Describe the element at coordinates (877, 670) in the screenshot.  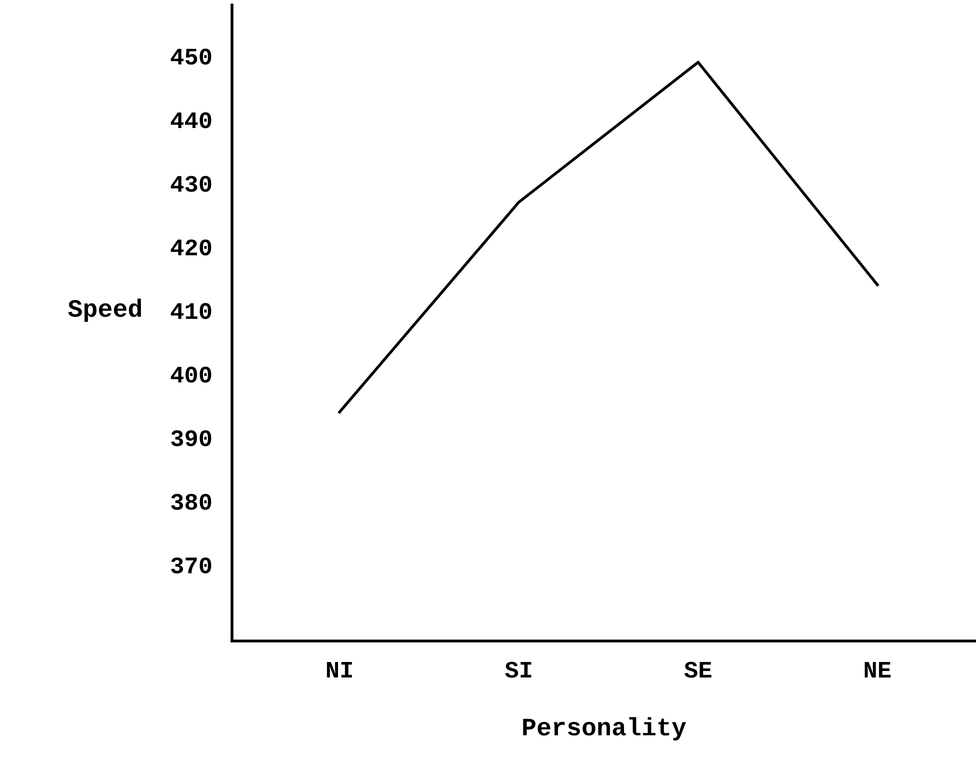
I see `x-tick-label: NE` at that location.